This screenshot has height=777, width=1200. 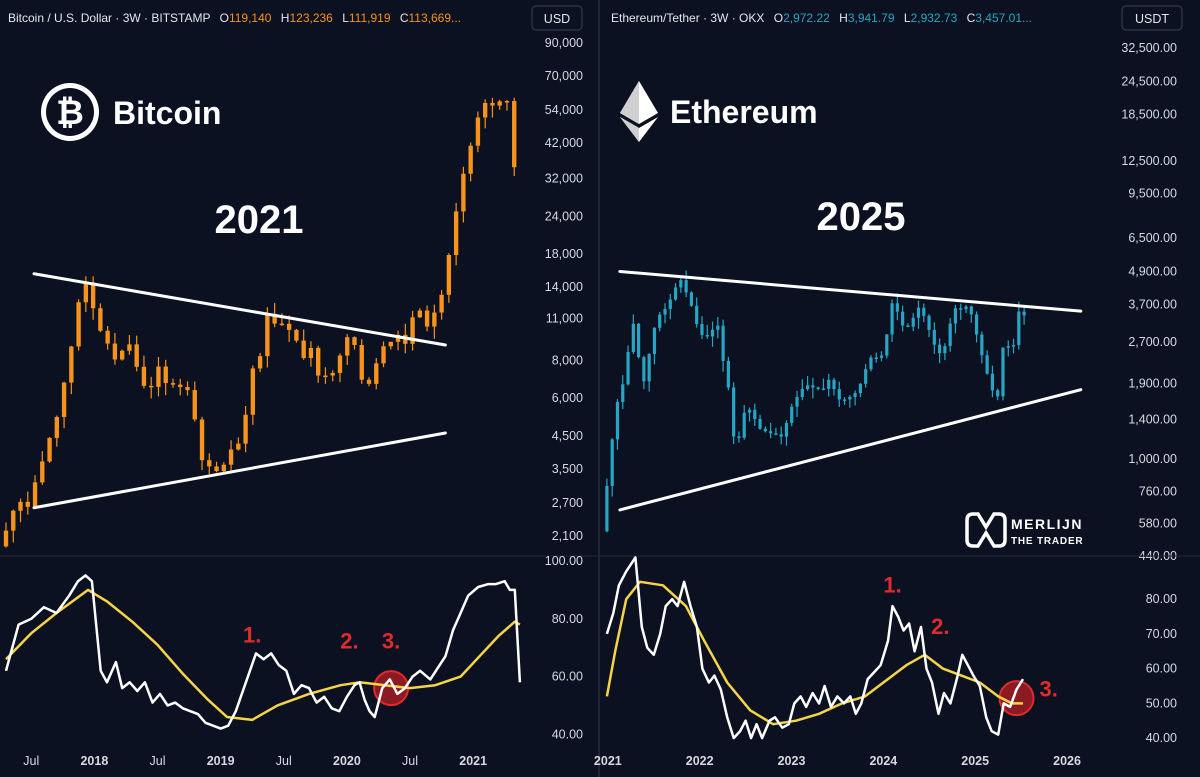 What do you see at coordinates (1149, 115) in the screenshot?
I see `eth-price-tick: 18,500.00` at bounding box center [1149, 115].